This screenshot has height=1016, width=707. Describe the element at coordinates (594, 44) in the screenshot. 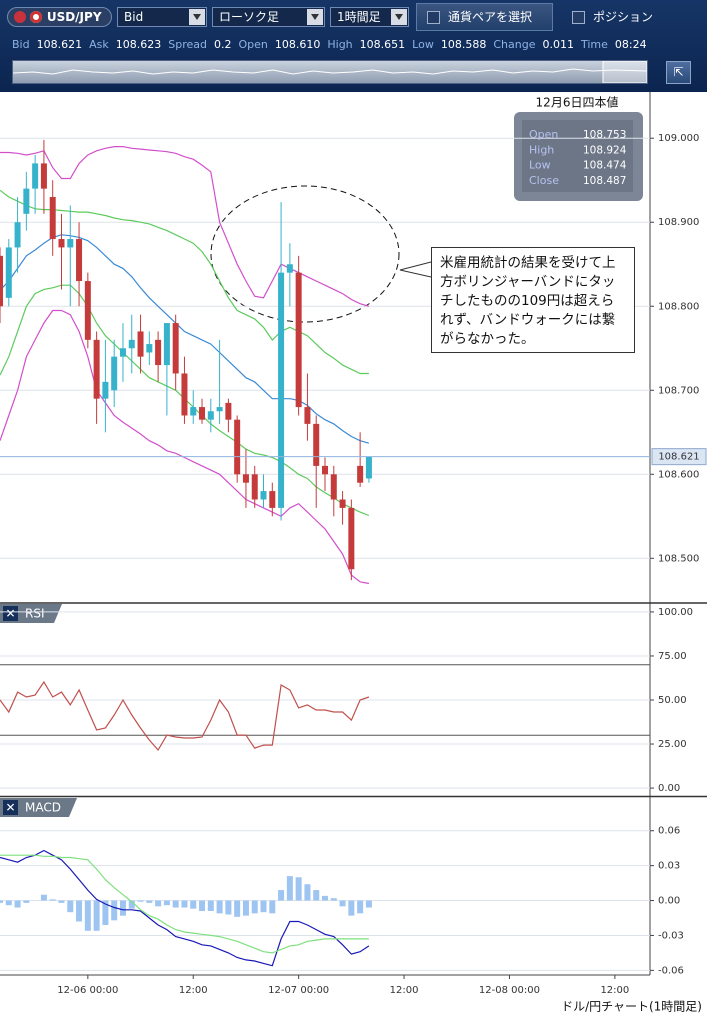

I see `quote-label: Time` at that location.